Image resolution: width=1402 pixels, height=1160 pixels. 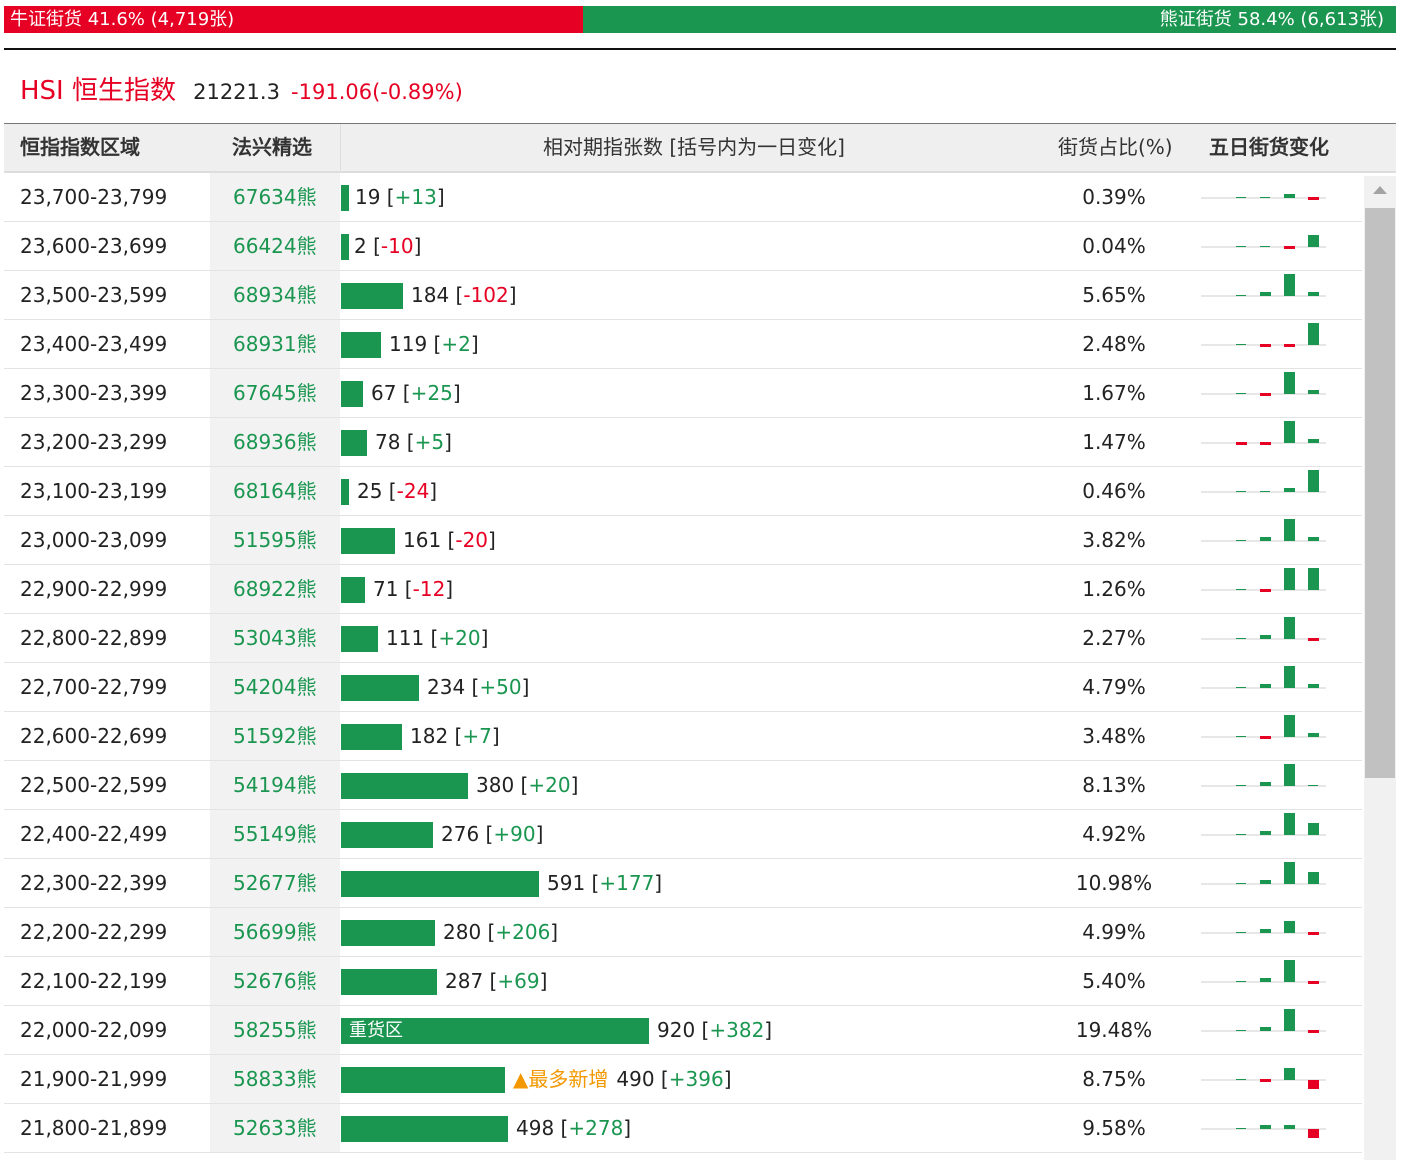 What do you see at coordinates (676, 1030) in the screenshot?
I see `contracts-count: 920` at bounding box center [676, 1030].